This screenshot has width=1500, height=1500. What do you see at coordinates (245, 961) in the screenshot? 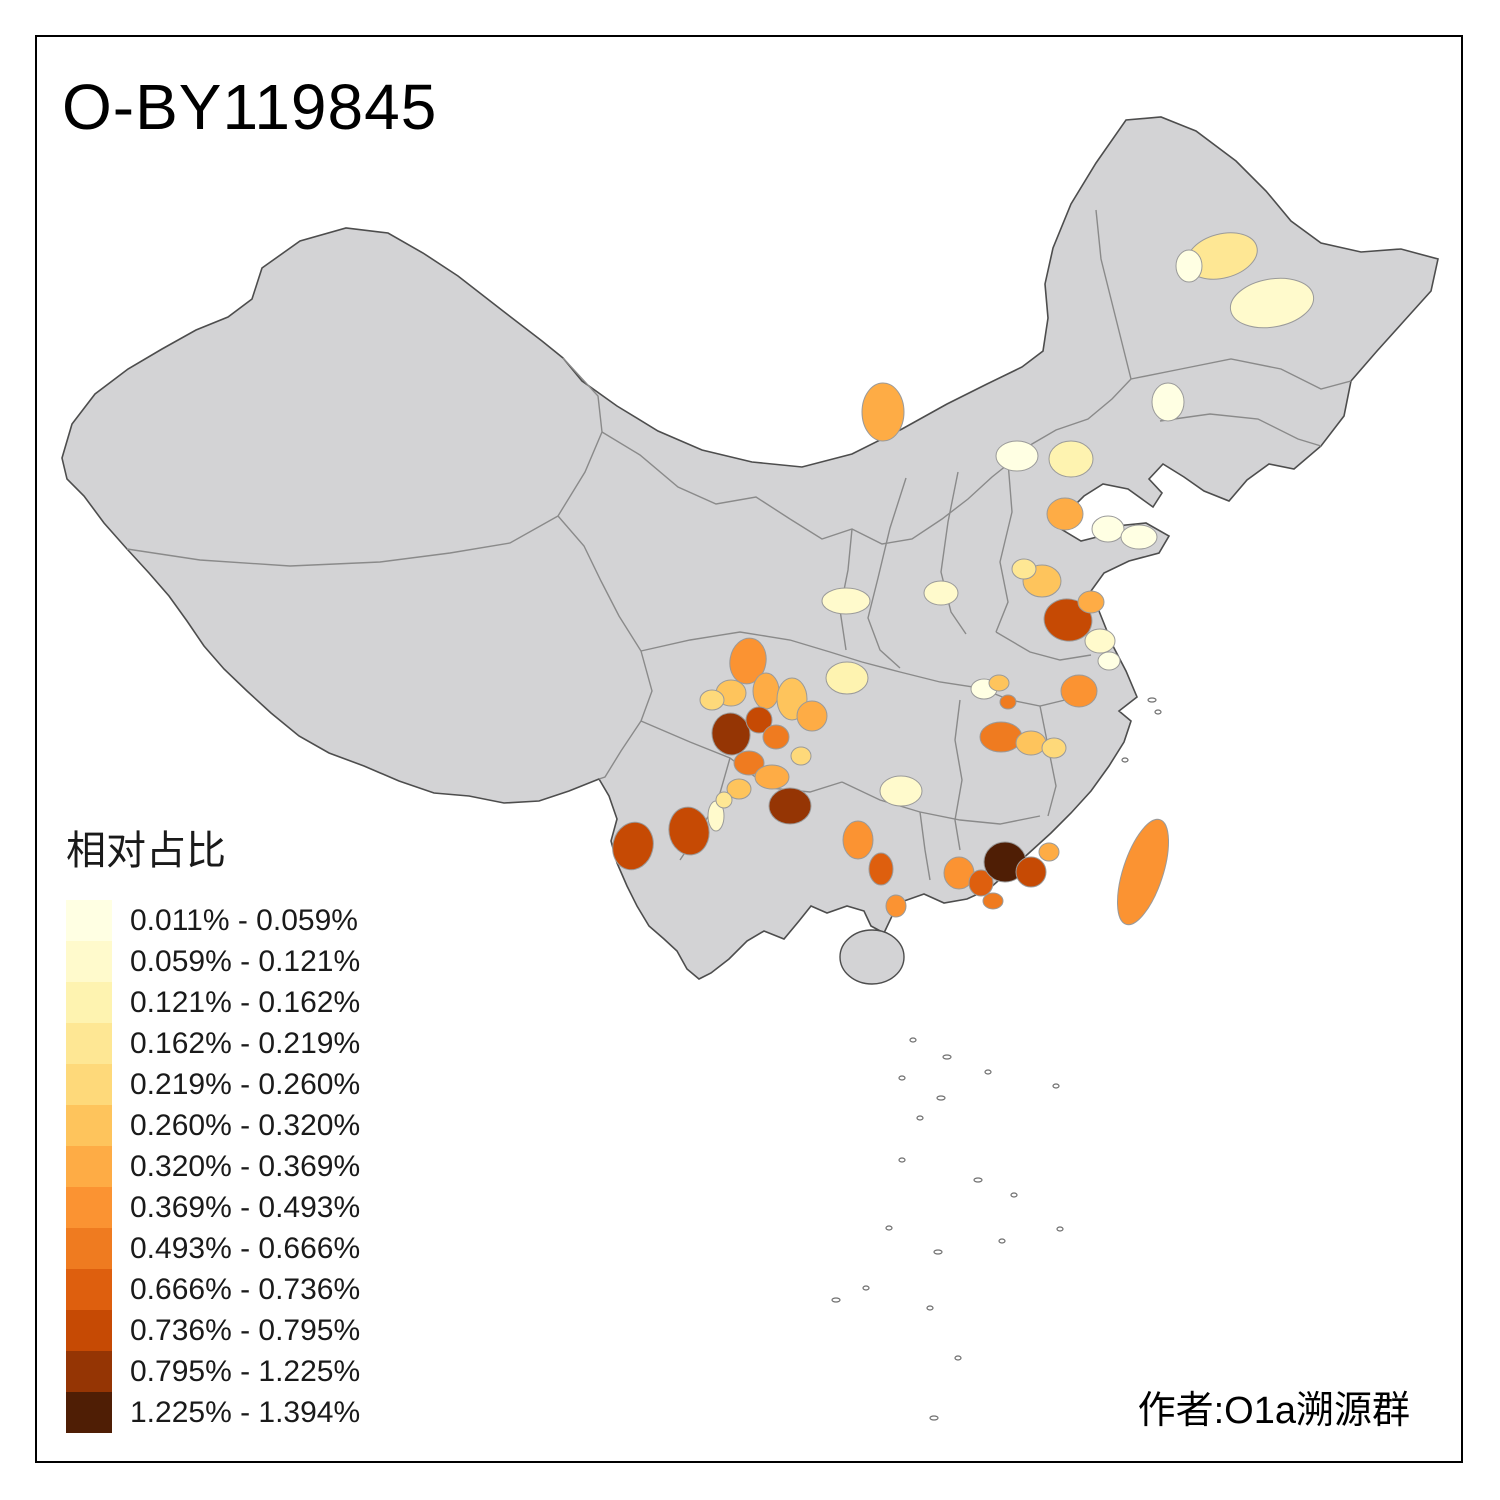
I see `legend-label: 0.059% - 0.121%` at bounding box center [245, 961].